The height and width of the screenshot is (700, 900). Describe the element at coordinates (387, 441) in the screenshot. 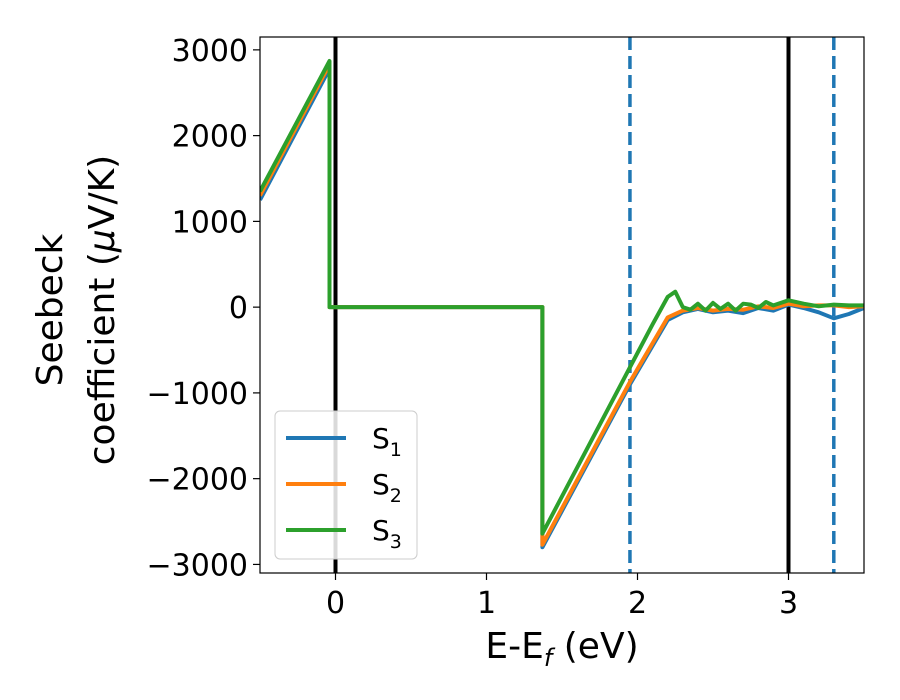

I see `legend-label-s1: S1` at that location.